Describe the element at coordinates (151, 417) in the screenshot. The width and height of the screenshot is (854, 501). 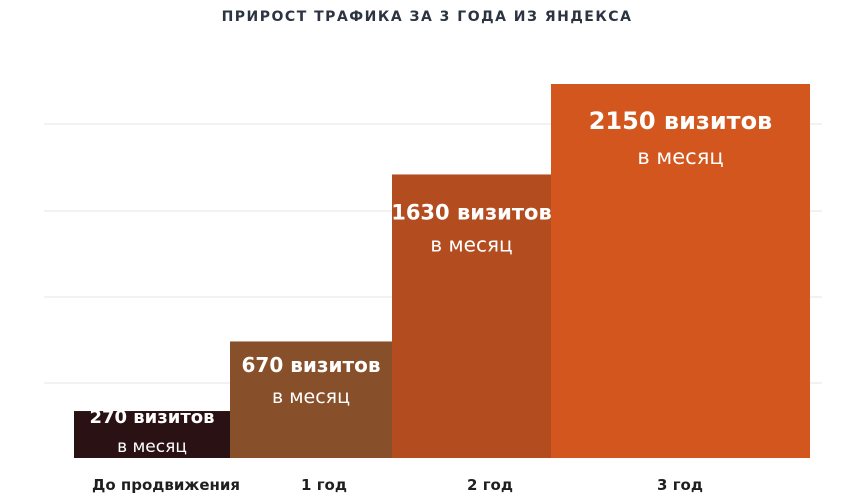
I see `bar-value-label: 270 визитов` at that location.